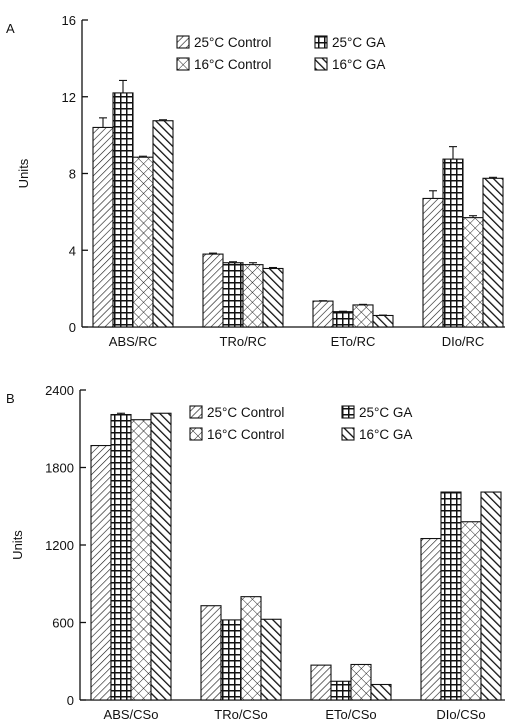 The image size is (505, 722). I want to click on y-tick-label: 600, so click(63, 623).